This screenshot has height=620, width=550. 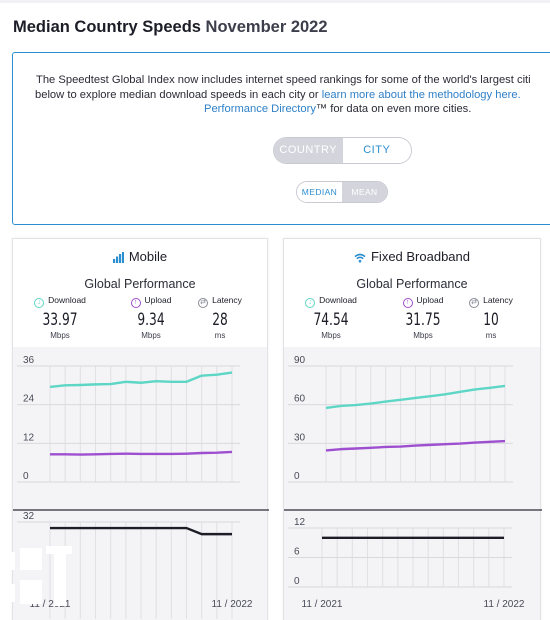 I want to click on metric-value: 10, so click(x=491, y=320).